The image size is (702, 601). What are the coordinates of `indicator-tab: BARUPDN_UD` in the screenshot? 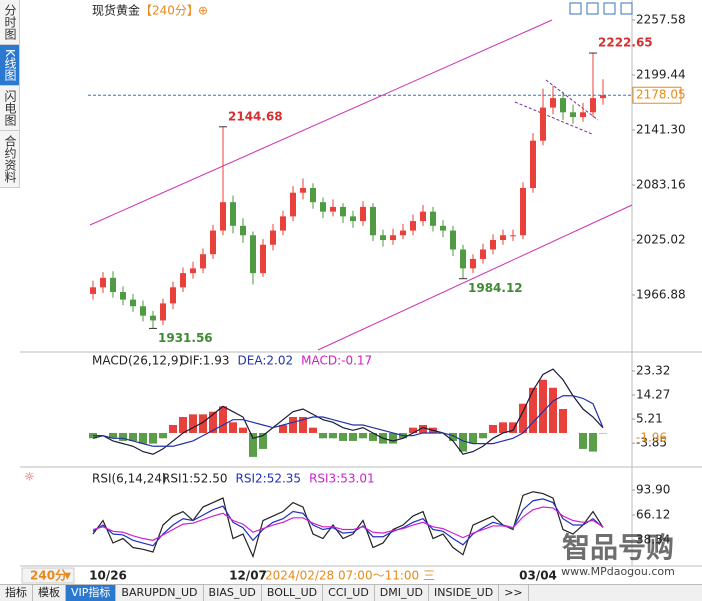 It's located at (160, 593).